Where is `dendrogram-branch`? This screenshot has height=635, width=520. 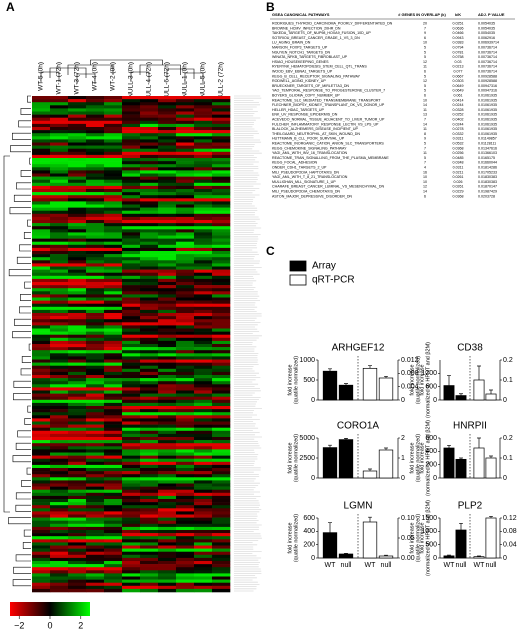 dendrogram-branch is located at coordinates (27, 533).